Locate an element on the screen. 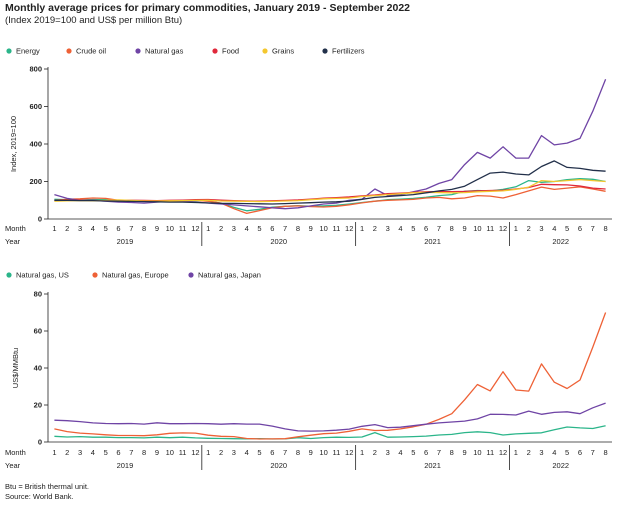 This screenshot has height=507, width=630. legend-label-natural-gas-japan: Natural gas, Japan is located at coordinates (229, 275).